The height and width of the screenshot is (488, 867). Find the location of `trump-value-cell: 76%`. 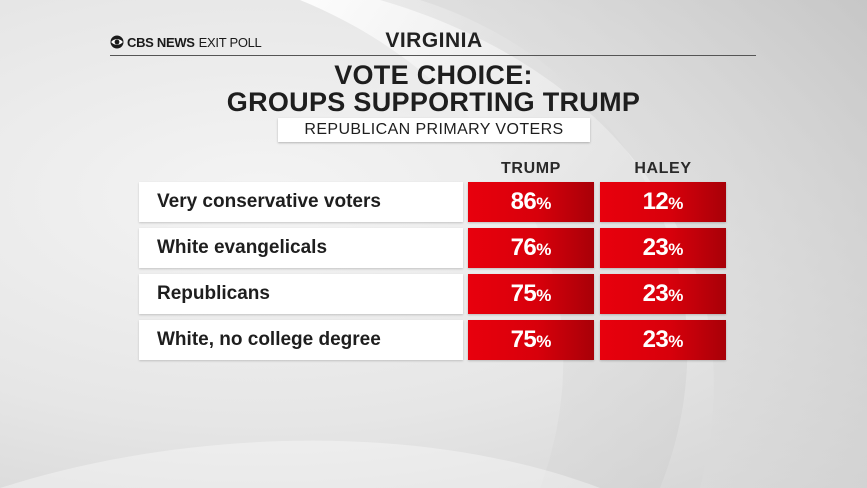

trump-value-cell: 76% is located at coordinates (531, 248).